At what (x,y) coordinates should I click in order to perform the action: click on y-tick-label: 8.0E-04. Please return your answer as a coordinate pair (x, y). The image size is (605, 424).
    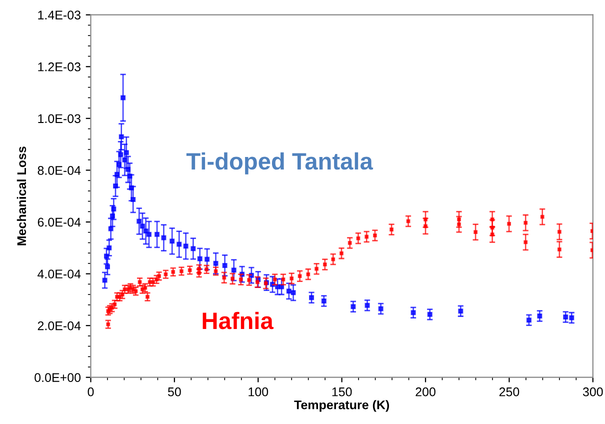
    Looking at the image, I should click on (59, 170).